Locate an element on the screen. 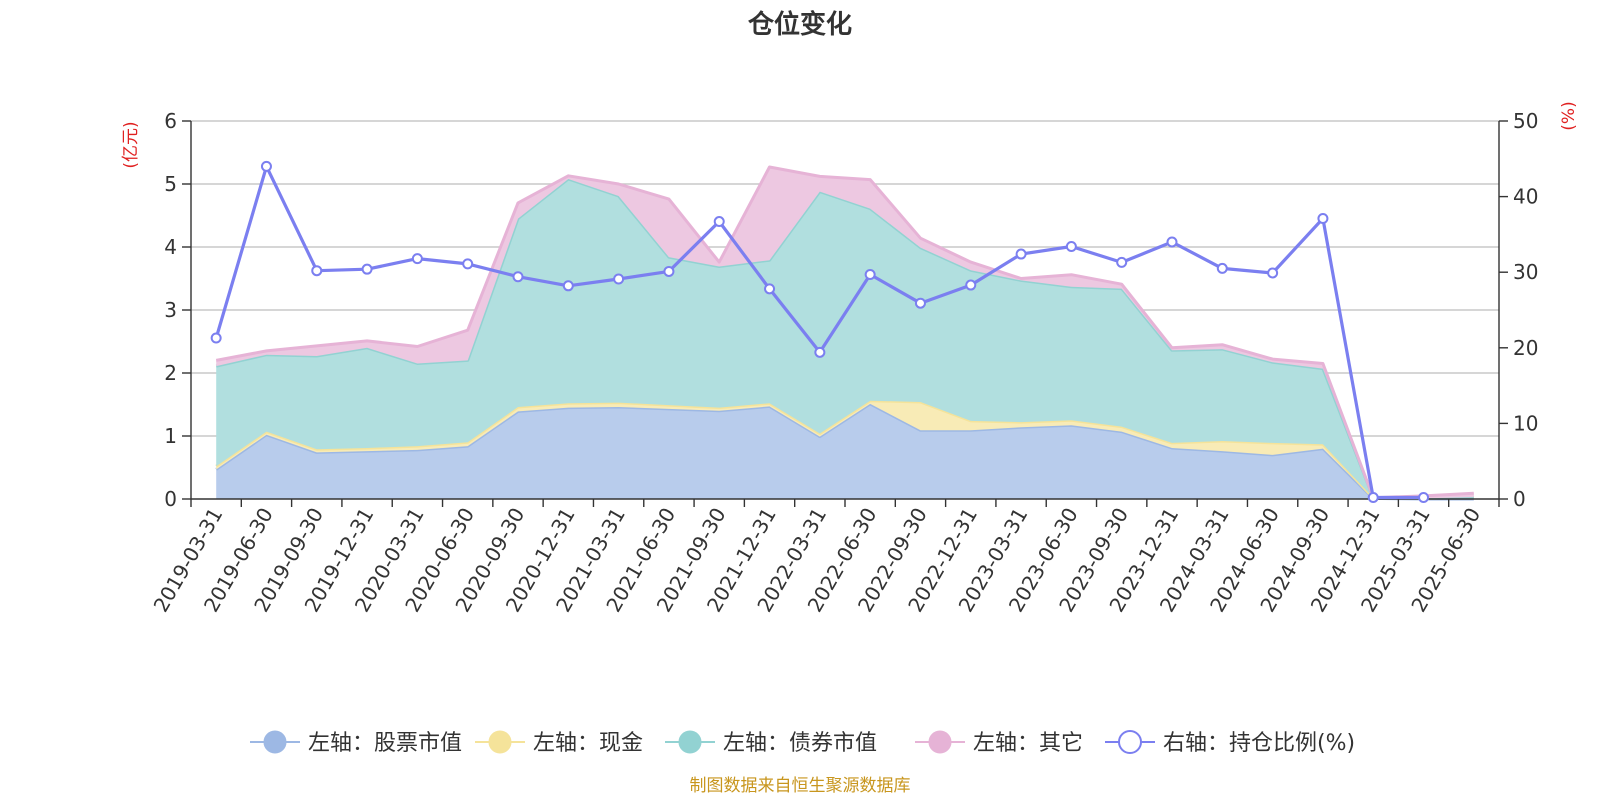 This screenshot has width=1600, height=800. left-axis-tick-label: 3 is located at coordinates (170, 310).